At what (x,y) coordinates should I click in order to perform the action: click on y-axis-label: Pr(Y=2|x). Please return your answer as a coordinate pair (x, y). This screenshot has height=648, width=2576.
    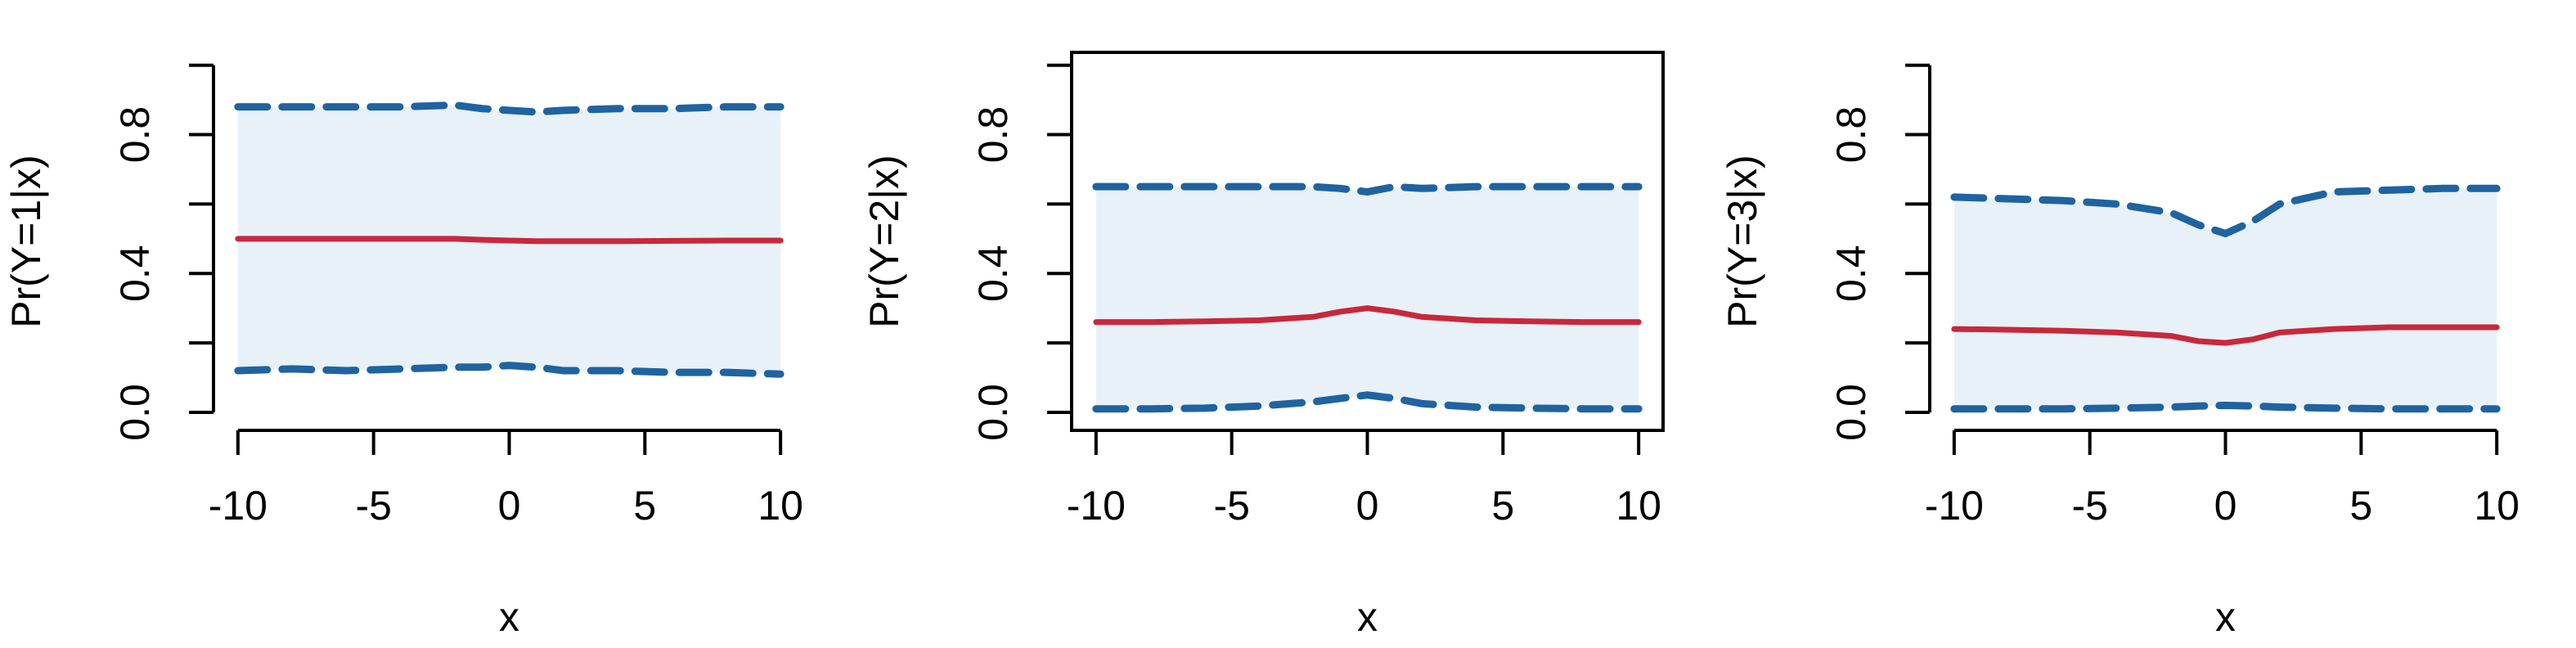
    Looking at the image, I should click on (884, 242).